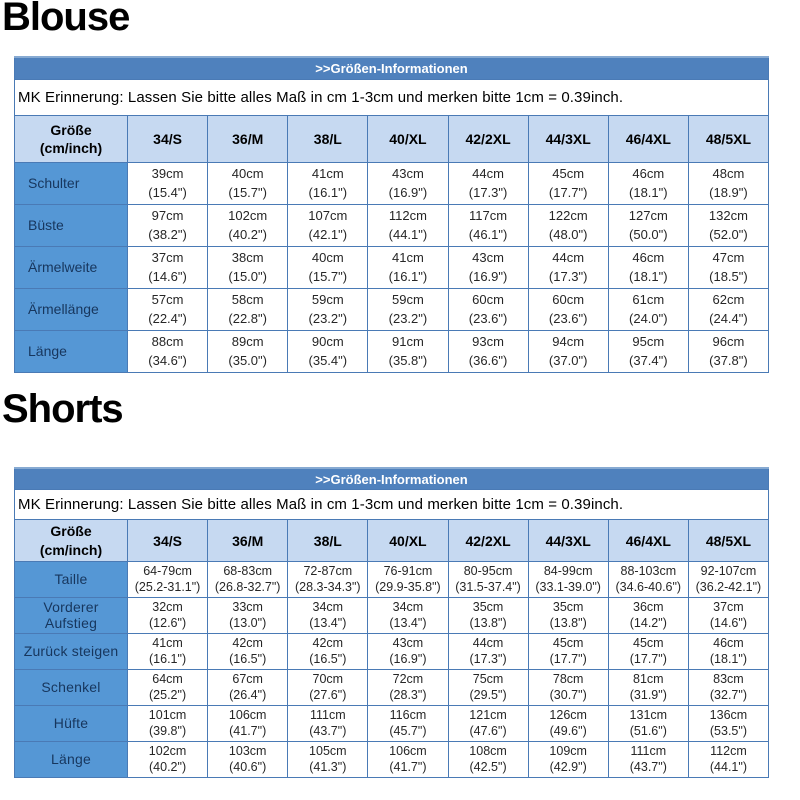  I want to click on measurement-cell: 35cm (13.8"), so click(568, 615).